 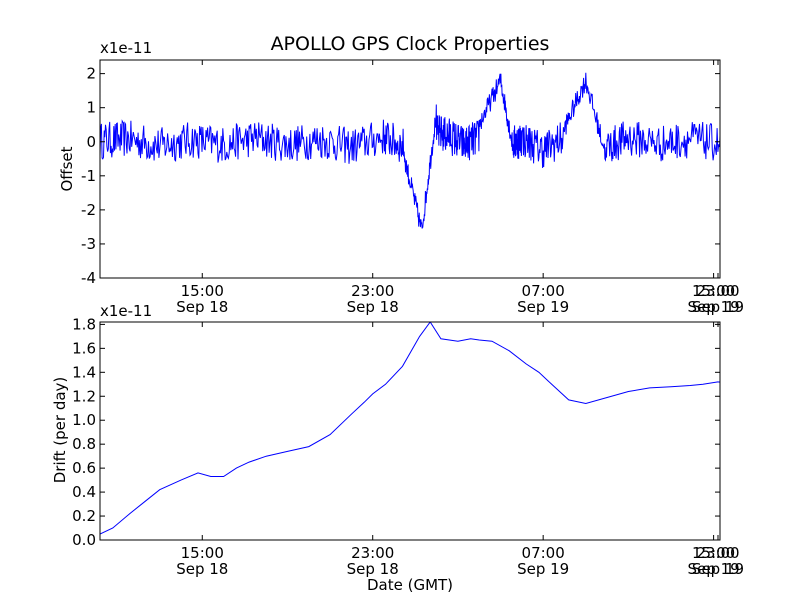 I want to click on drift-ytick-label: 0.2, so click(x=84, y=516).